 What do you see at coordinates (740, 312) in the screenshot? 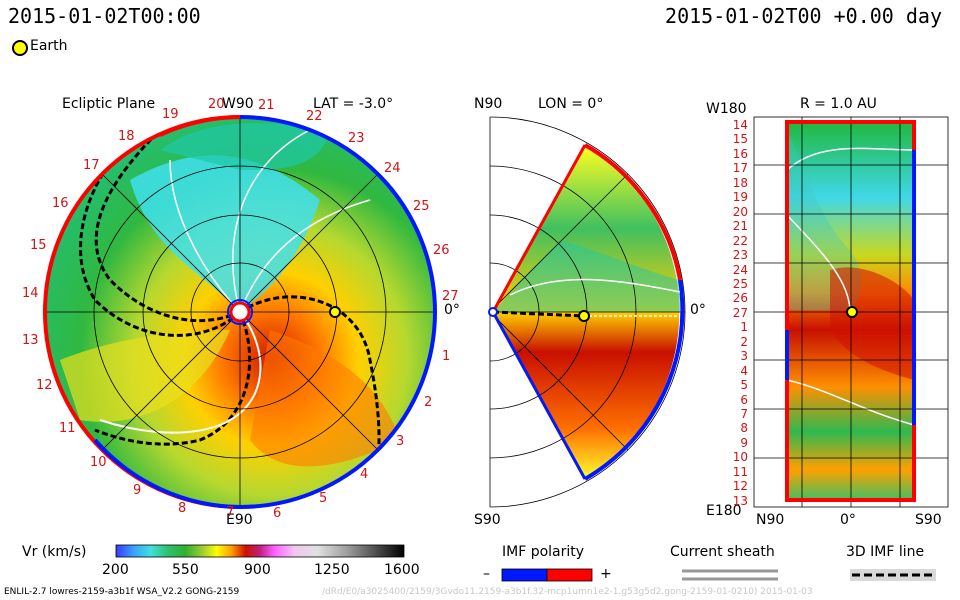
I see `sphere-y-label: 27` at bounding box center [740, 312].